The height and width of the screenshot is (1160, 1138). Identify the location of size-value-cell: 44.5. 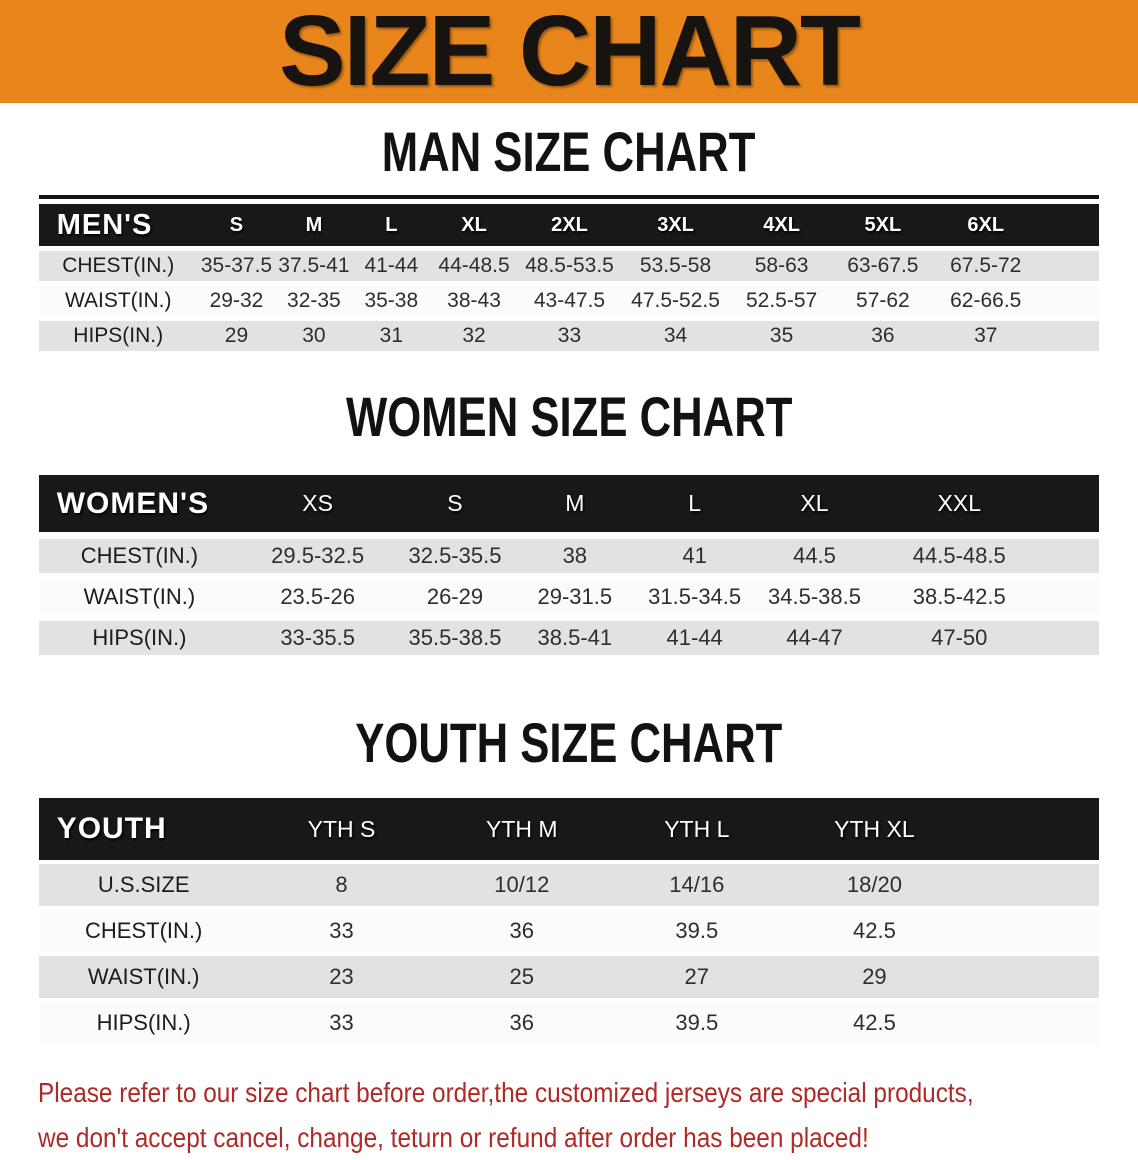
(814, 556).